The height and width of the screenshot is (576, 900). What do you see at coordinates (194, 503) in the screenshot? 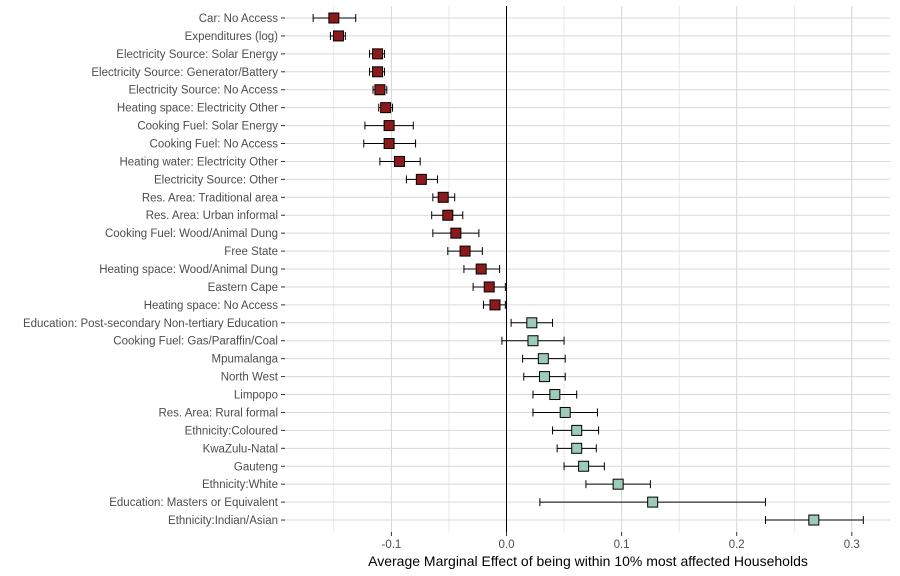
I see `y-tick-label: Education: Masters or Equivalent` at bounding box center [194, 503].